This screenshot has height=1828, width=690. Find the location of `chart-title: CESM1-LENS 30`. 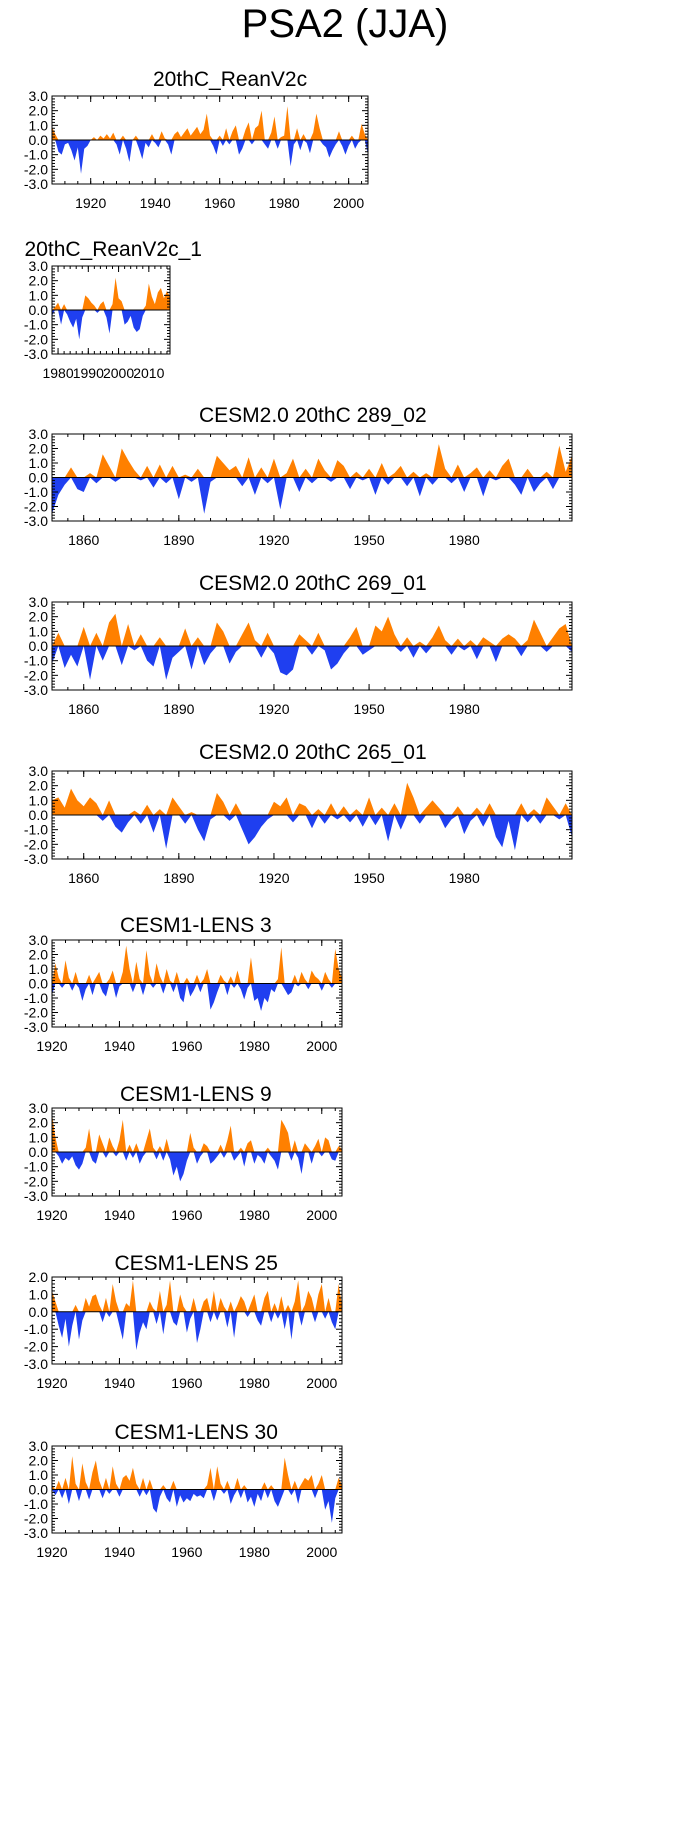

chart-title: CESM1-LENS 30 is located at coordinates (196, 1432).